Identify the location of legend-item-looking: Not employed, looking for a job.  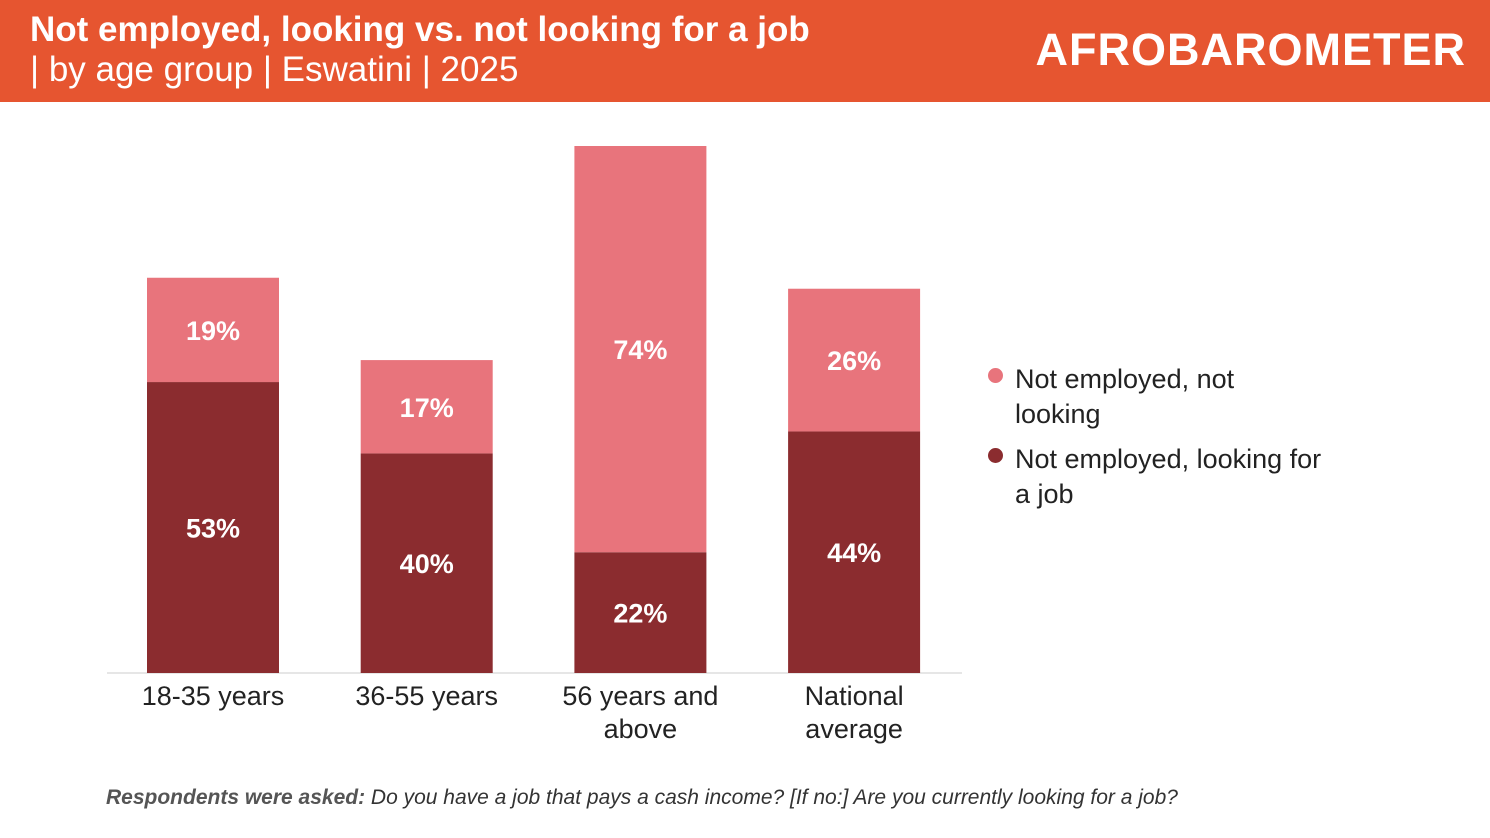
(1161, 477).